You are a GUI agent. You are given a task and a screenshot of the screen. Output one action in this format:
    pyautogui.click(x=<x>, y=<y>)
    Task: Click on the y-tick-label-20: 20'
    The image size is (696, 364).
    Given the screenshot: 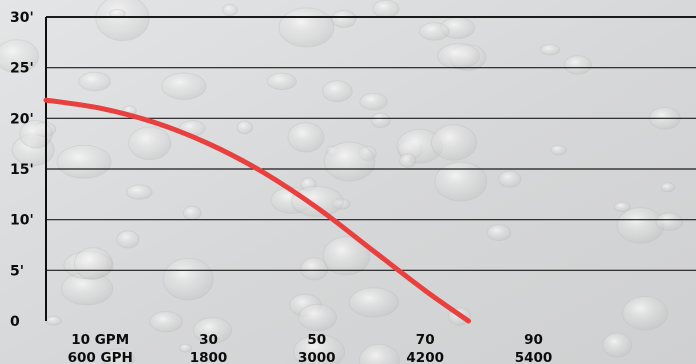 What is the action you would take?
    pyautogui.click(x=22, y=119)
    